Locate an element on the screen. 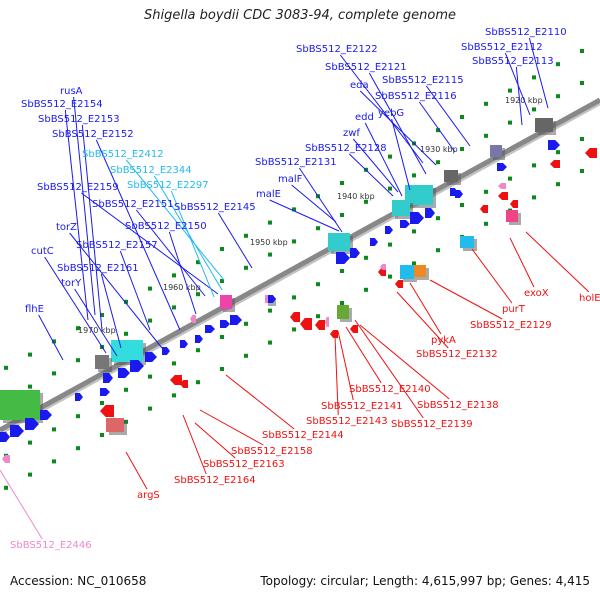 The width and height of the screenshot is (600, 600). gene-label: exoX is located at coordinates (536, 293).